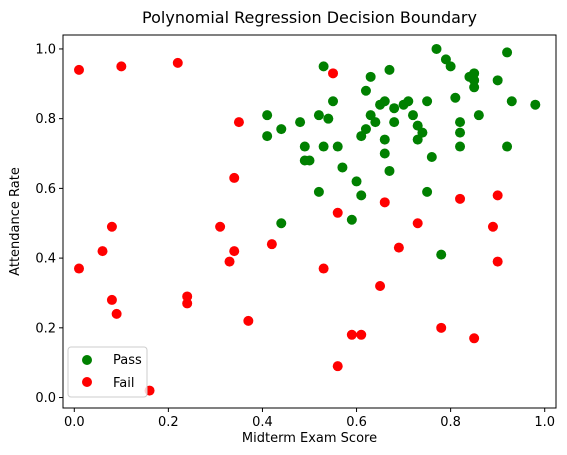 The image size is (567, 455). I want to click on y-tick-label: 1.0, so click(45, 49).